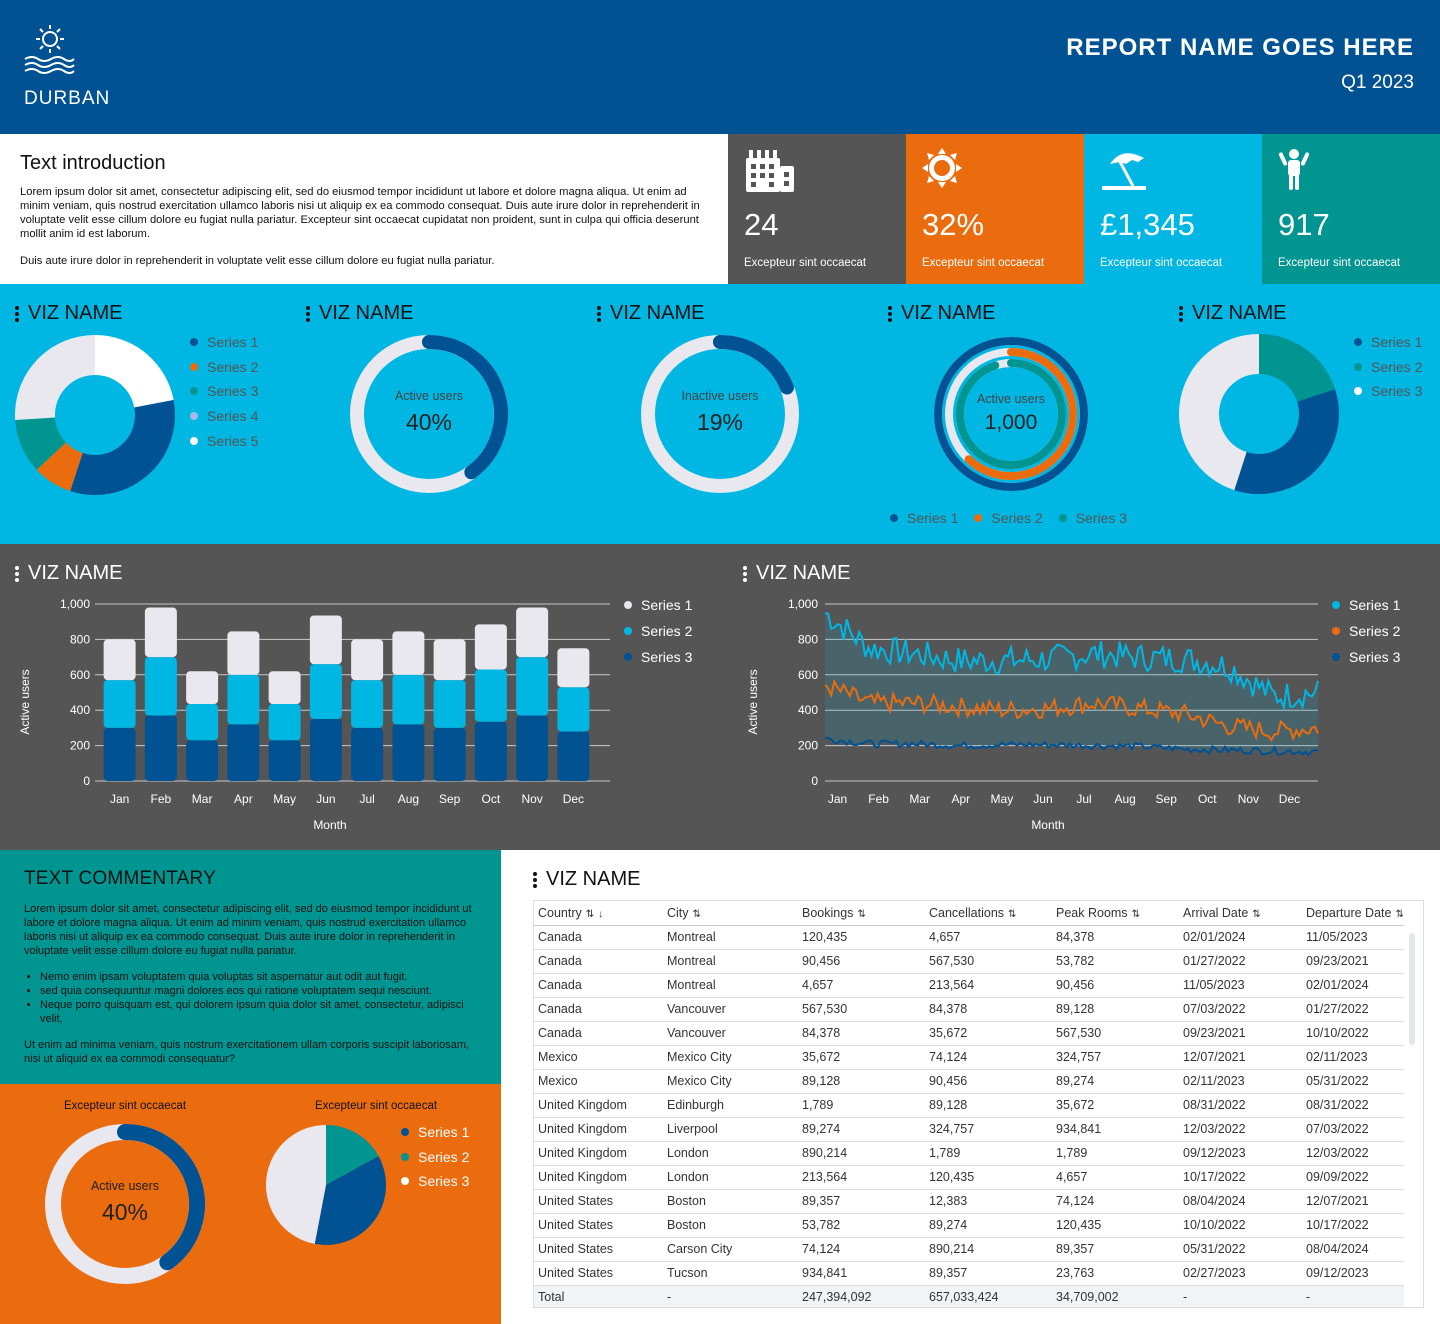 This screenshot has height=1324, width=1440. I want to click on column-header-bookings: Bookings ⇅, so click(861, 913).